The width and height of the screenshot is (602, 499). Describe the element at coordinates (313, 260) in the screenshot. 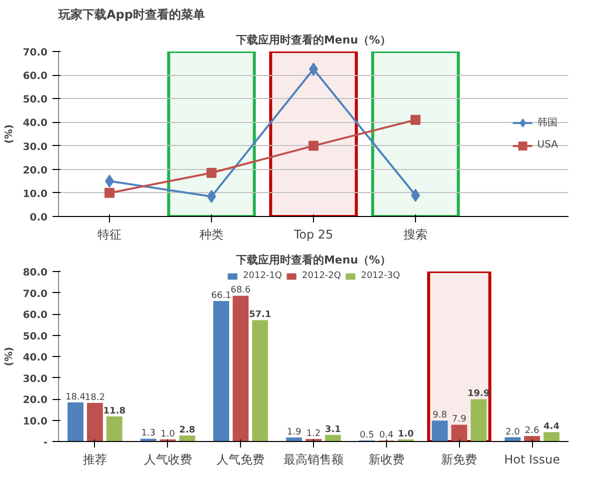

I see `chart-title: 下载应用时查看的Menu（%）` at that location.